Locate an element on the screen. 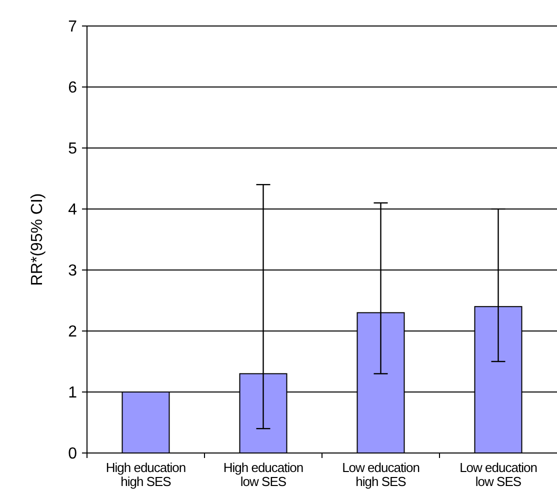 The height and width of the screenshot is (501, 557). y-tick-label: 5 is located at coordinates (73, 149).